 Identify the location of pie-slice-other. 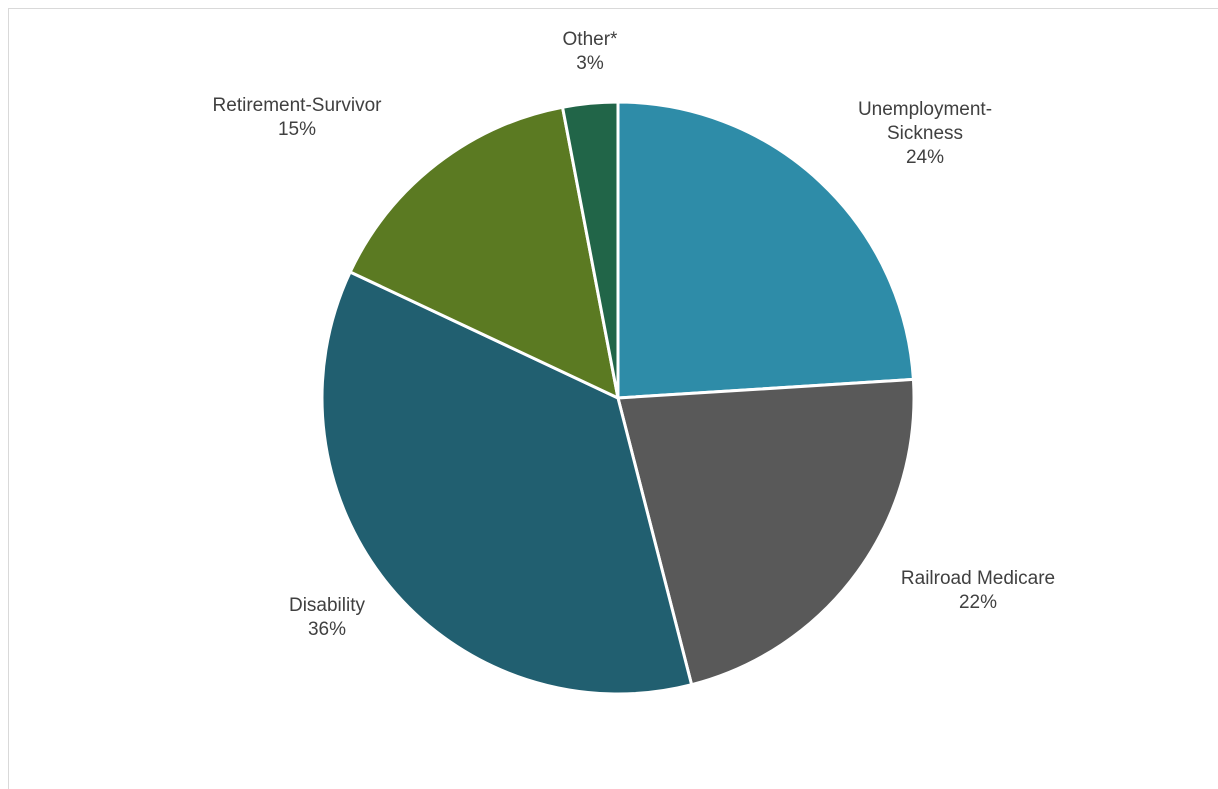
(590, 250).